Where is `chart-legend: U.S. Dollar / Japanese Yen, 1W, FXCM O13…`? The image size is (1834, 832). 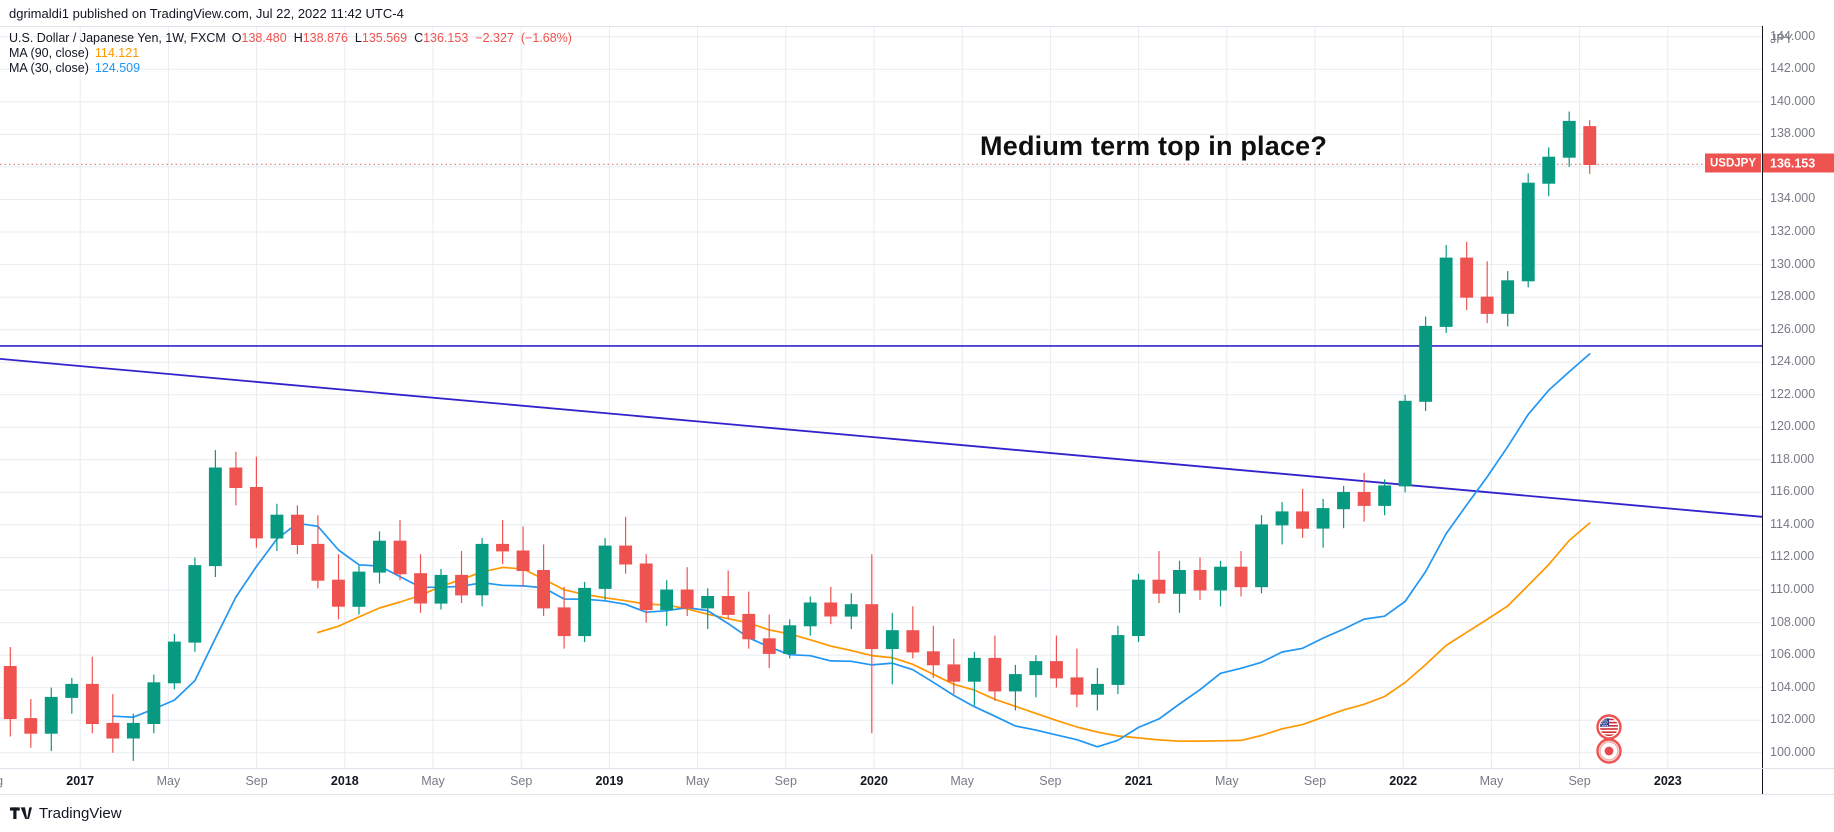 chart-legend: U.S. Dollar / Japanese Yen, 1W, FXCM O13… is located at coordinates (290, 53).